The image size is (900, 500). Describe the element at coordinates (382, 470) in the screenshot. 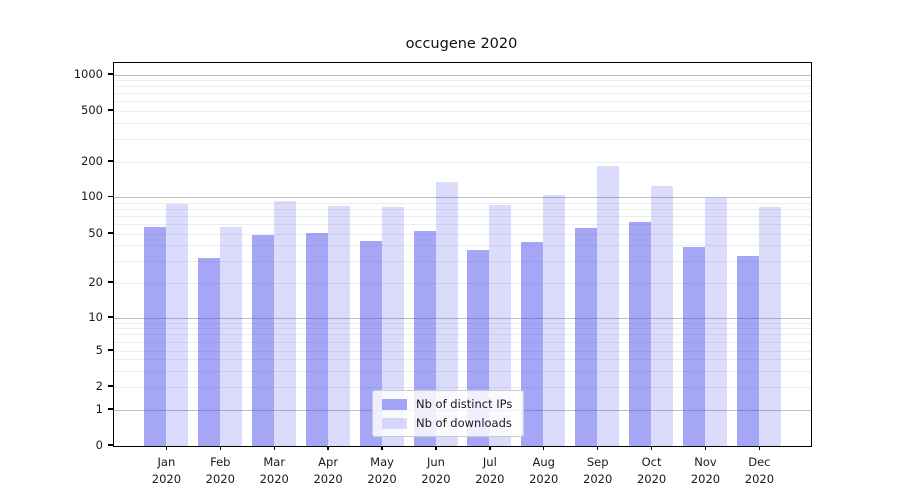

I see `x-tick-label-may: May 2020` at that location.